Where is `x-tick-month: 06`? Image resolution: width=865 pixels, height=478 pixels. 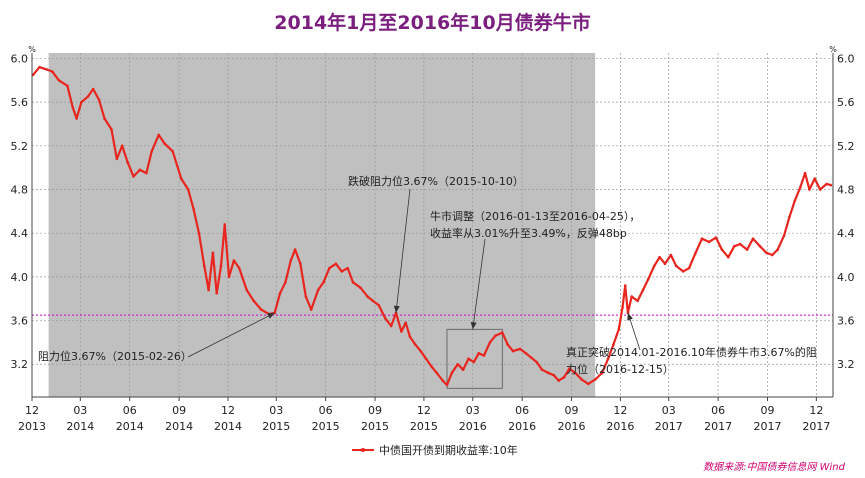
x-tick-month: 06 is located at coordinates (326, 410).